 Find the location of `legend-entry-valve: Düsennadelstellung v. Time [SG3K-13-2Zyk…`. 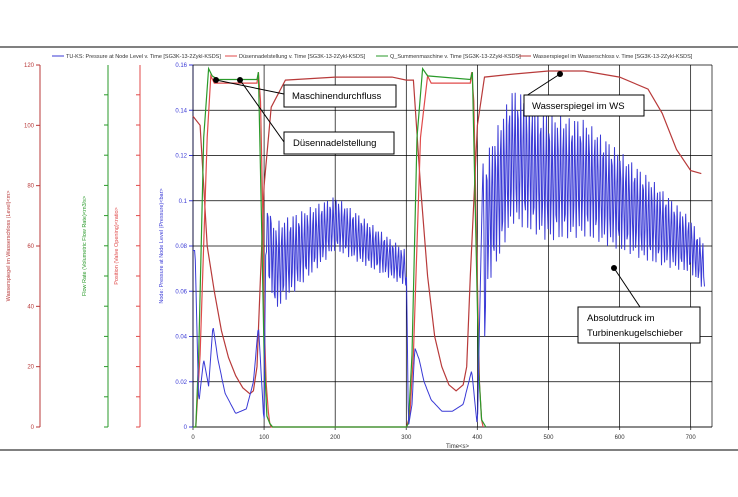

legend-entry-valve: Düsennadelstellung v. Time [SG3K-13-2Zyk… is located at coordinates (295, 57).